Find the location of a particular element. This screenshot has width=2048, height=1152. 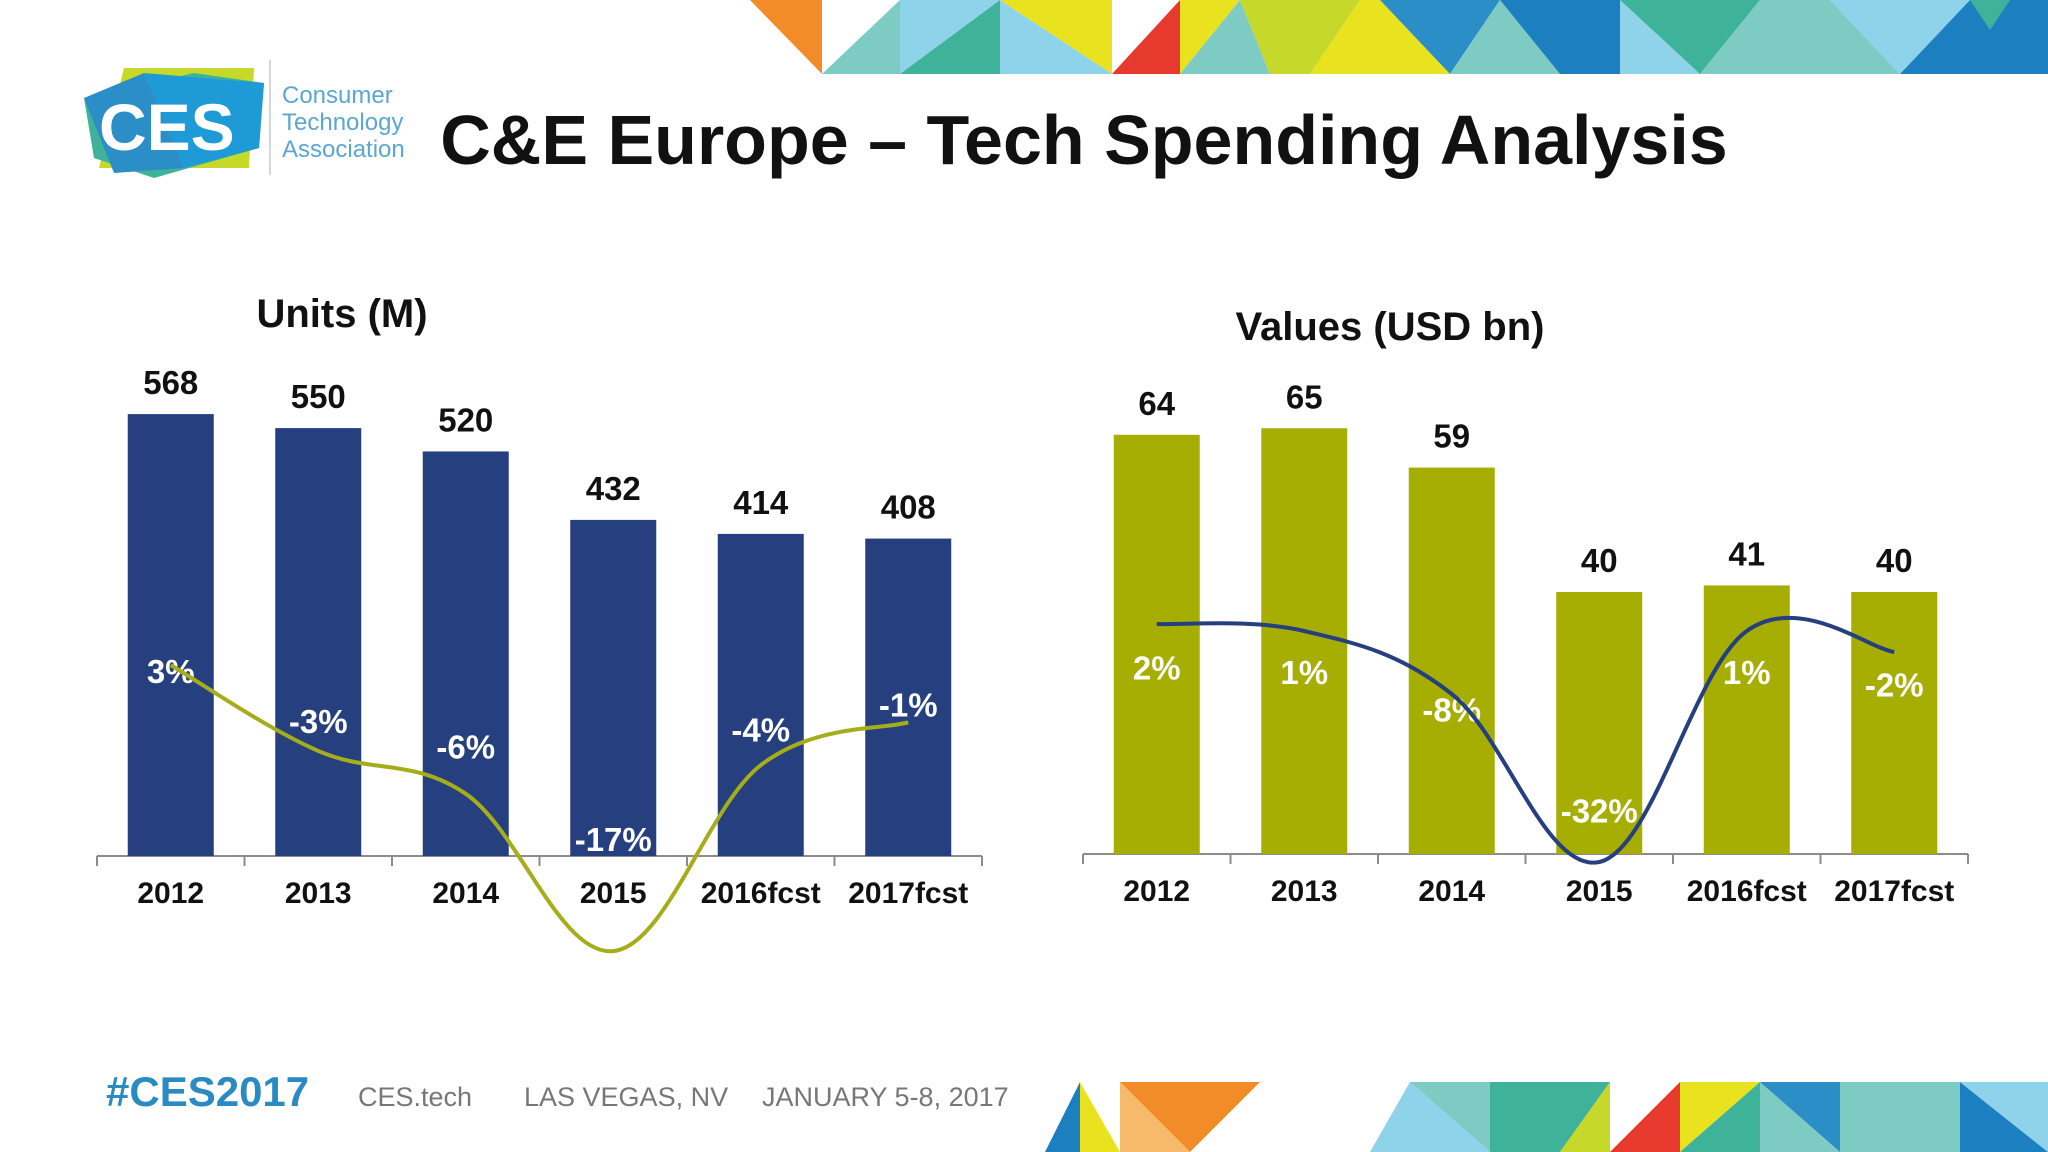

footer-hashtag: #CES2017 is located at coordinates (208, 1091).